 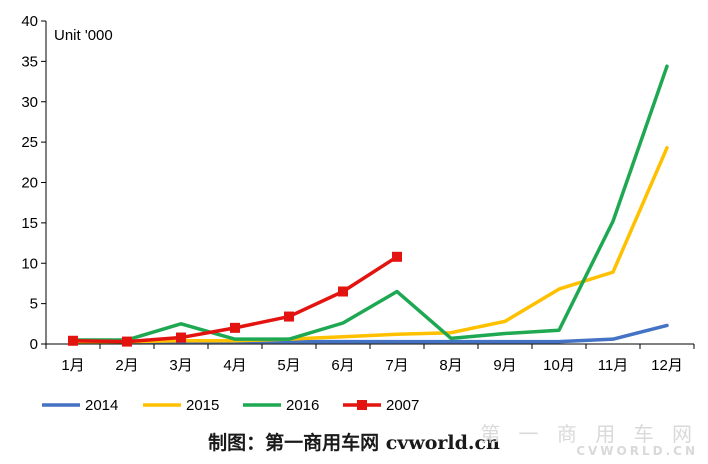 What do you see at coordinates (667, 365) in the screenshot?
I see `x-tick-label: 12月` at bounding box center [667, 365].